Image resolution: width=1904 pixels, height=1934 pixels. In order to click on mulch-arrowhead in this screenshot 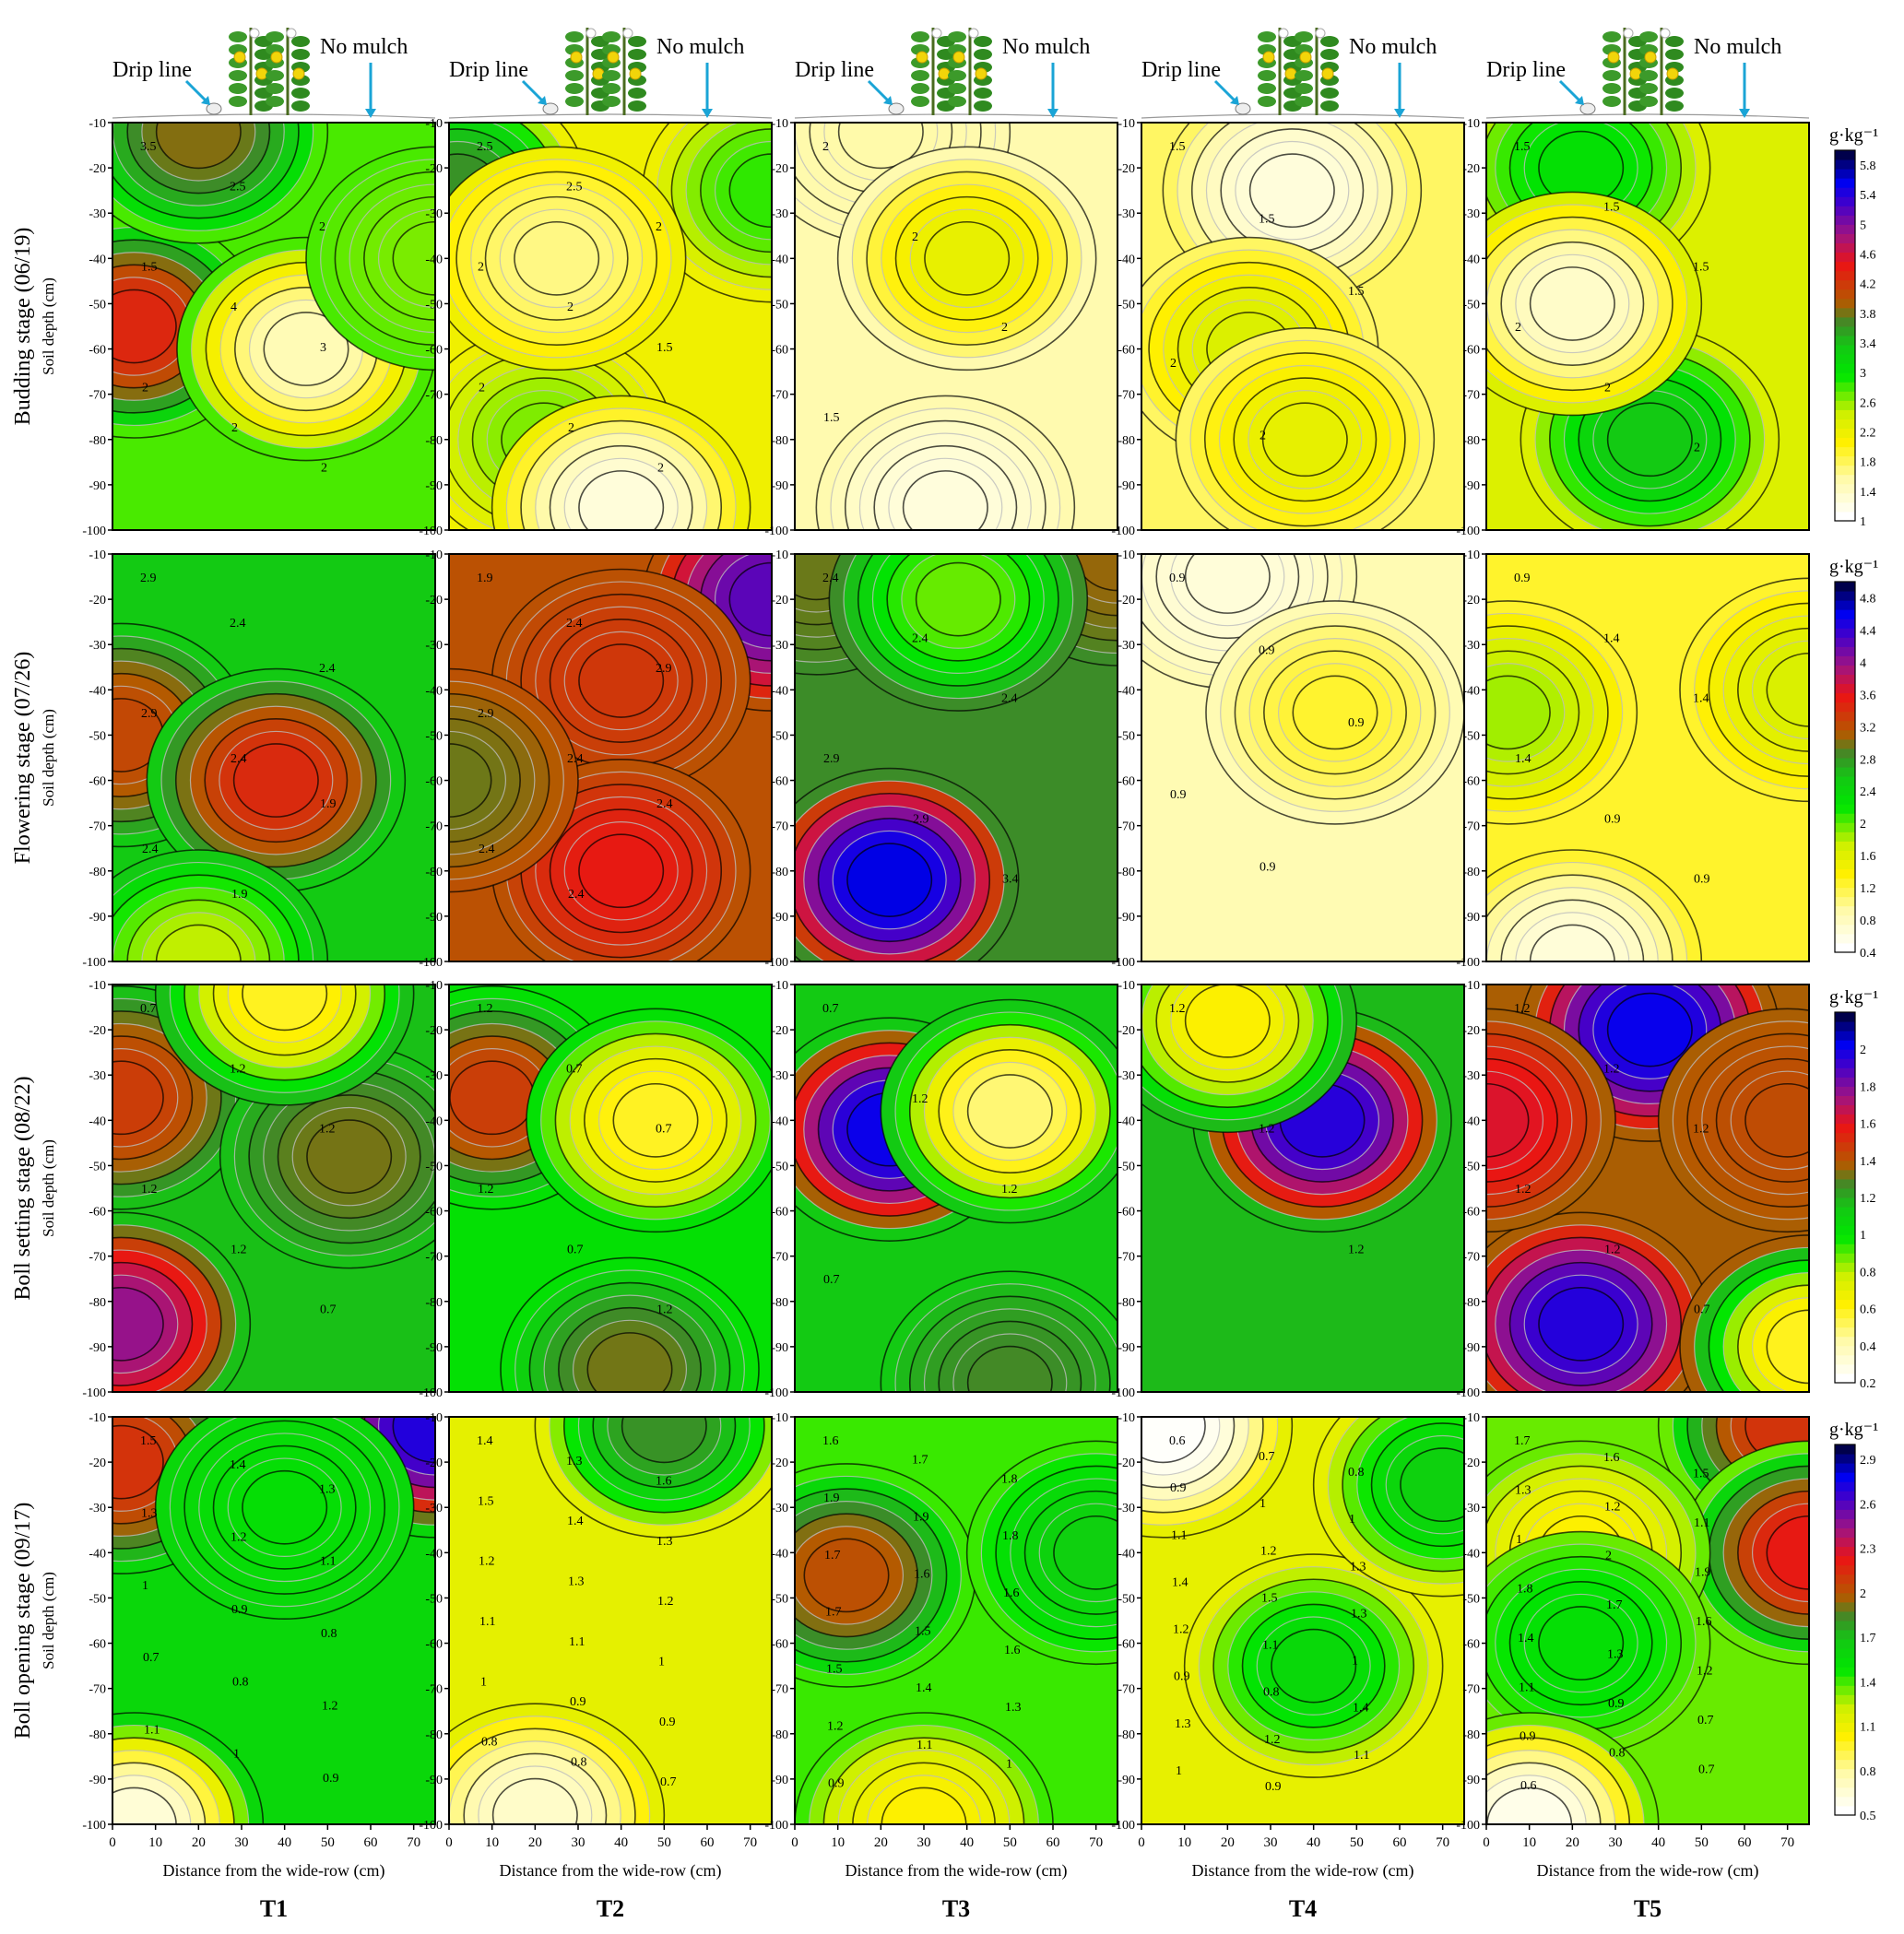, I will do `click(370, 113)`.